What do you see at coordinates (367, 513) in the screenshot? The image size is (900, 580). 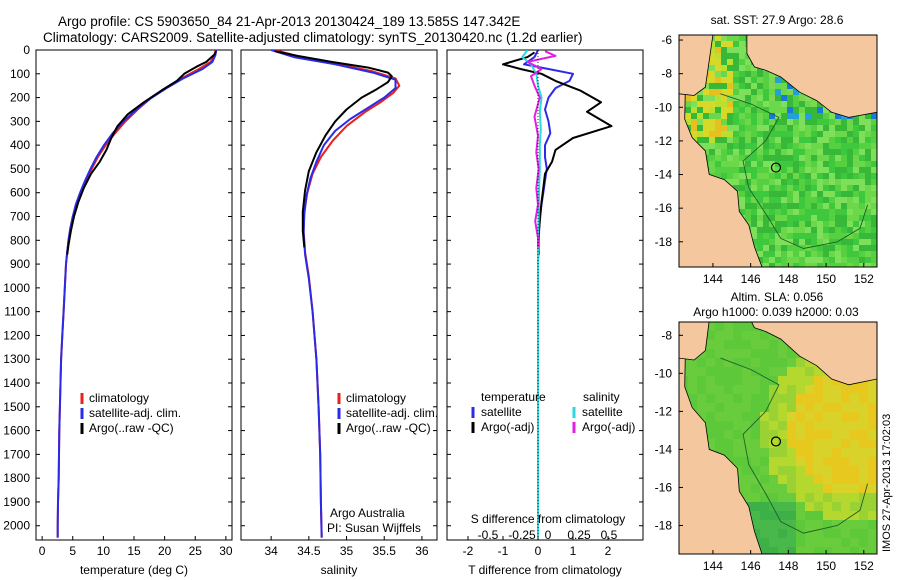 I see `salinity-annotation-line-1: Argo Australia` at bounding box center [367, 513].